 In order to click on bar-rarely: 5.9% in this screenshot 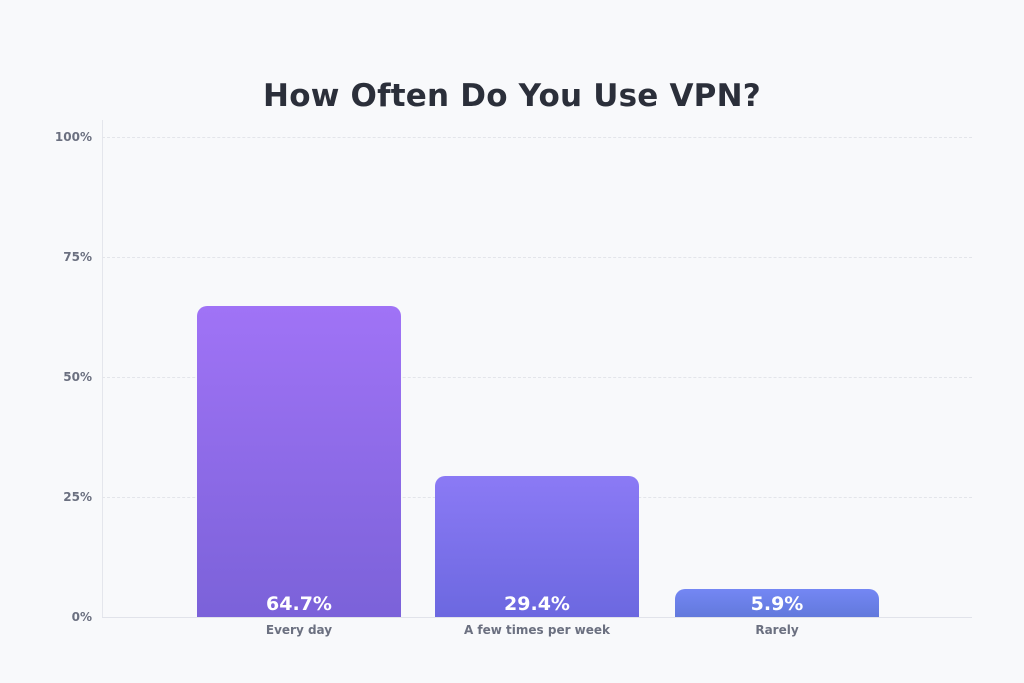, I will do `click(777, 602)`.